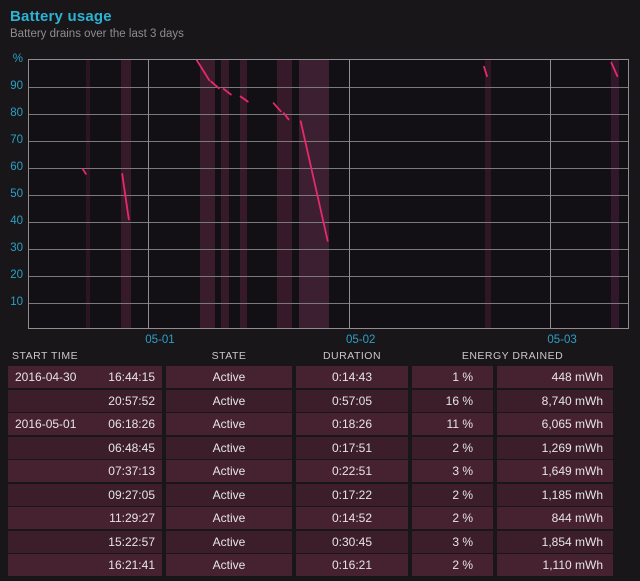 The image size is (640, 581). Describe the element at coordinates (352, 424) in the screenshot. I see `cell-duration: 0:18:26` at that location.